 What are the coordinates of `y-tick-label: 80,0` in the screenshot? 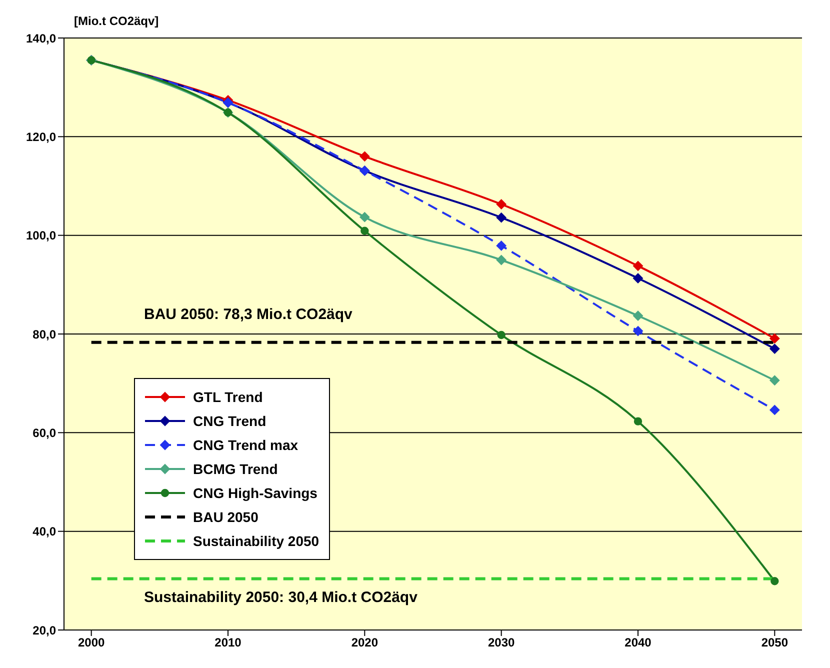 It's located at (44, 334).